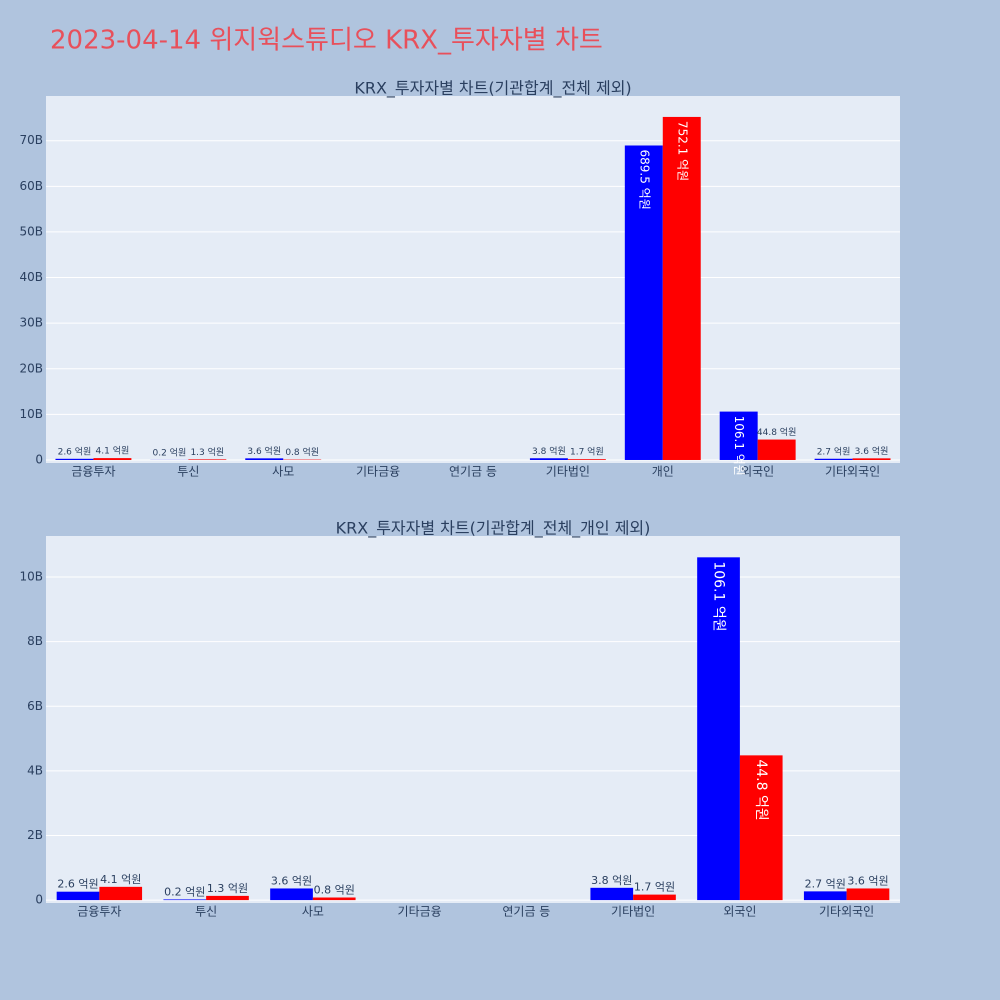  I want to click on y-tick-label: 20B, so click(31, 368).